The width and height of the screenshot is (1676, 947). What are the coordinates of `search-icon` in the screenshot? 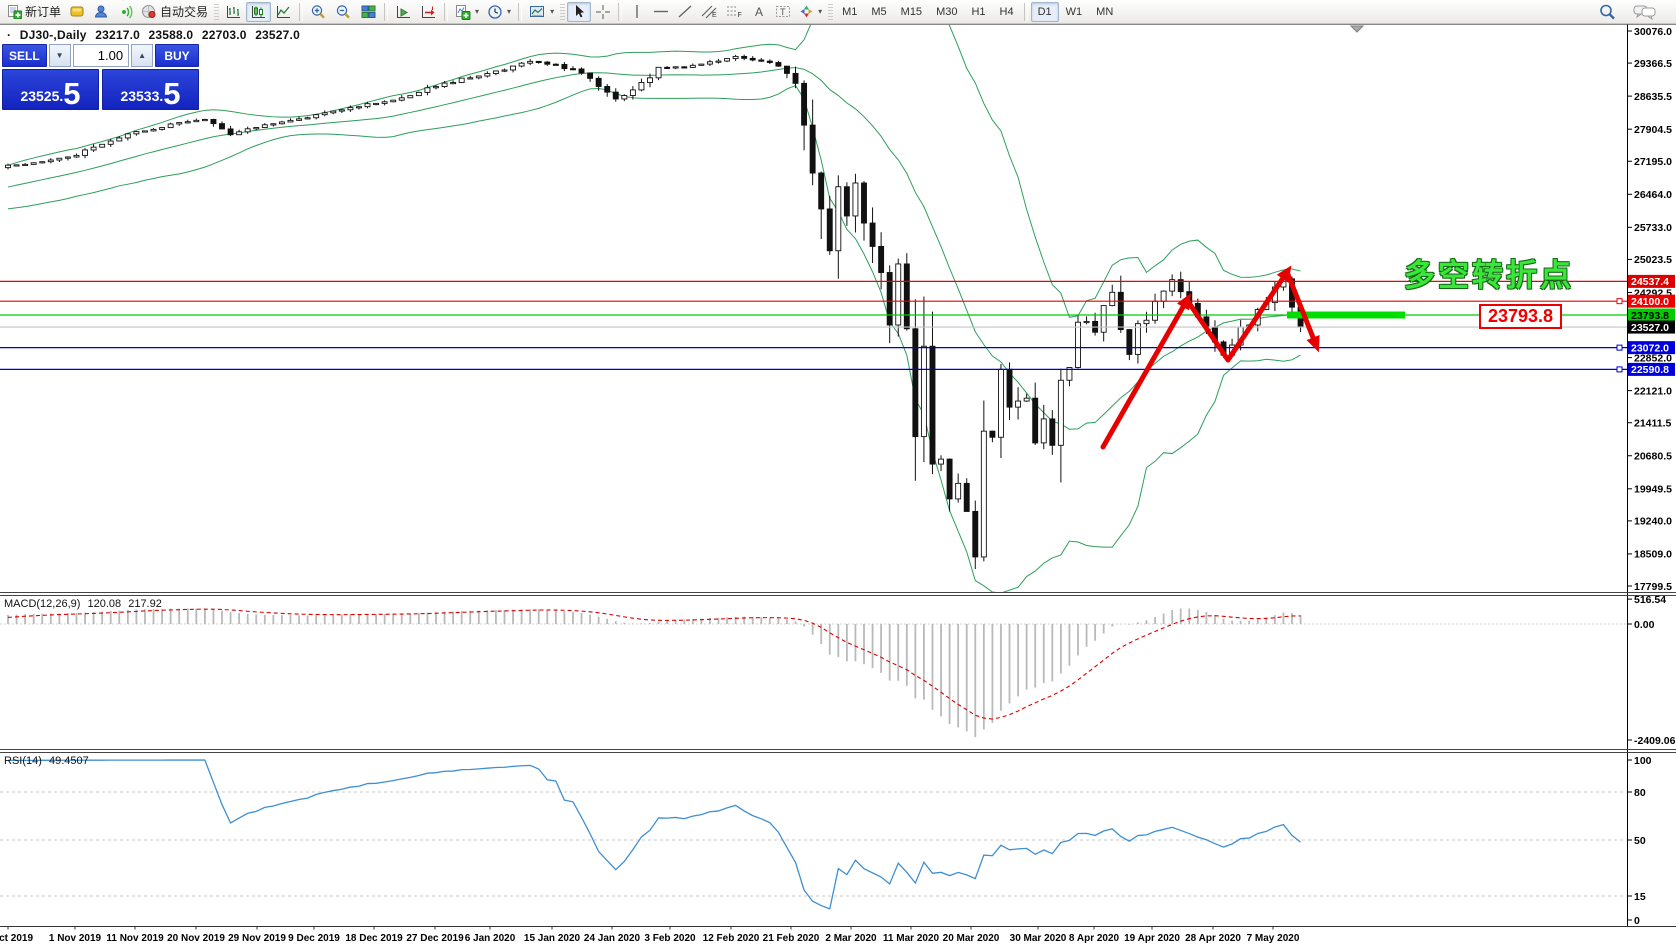 It's located at (1607, 12).